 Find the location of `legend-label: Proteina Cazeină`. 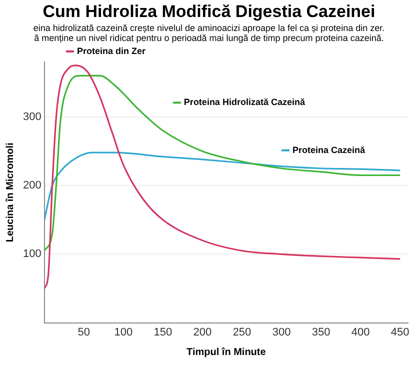

legend-label: Proteina Cazeină is located at coordinates (329, 149).